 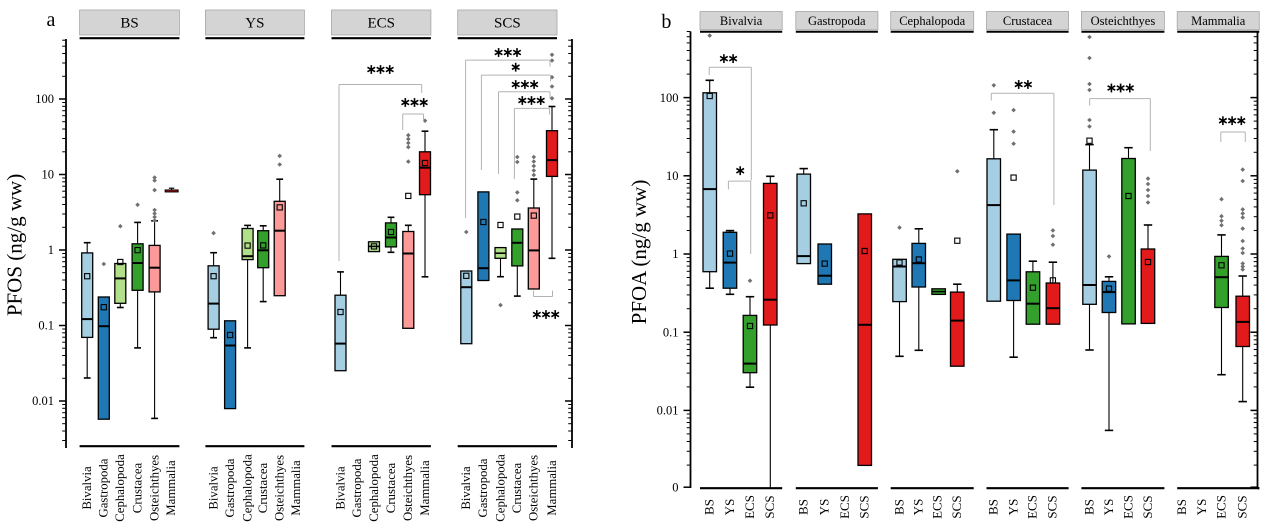 What do you see at coordinates (666, 22) in the screenshot?
I see `svg-text: b` at bounding box center [666, 22].